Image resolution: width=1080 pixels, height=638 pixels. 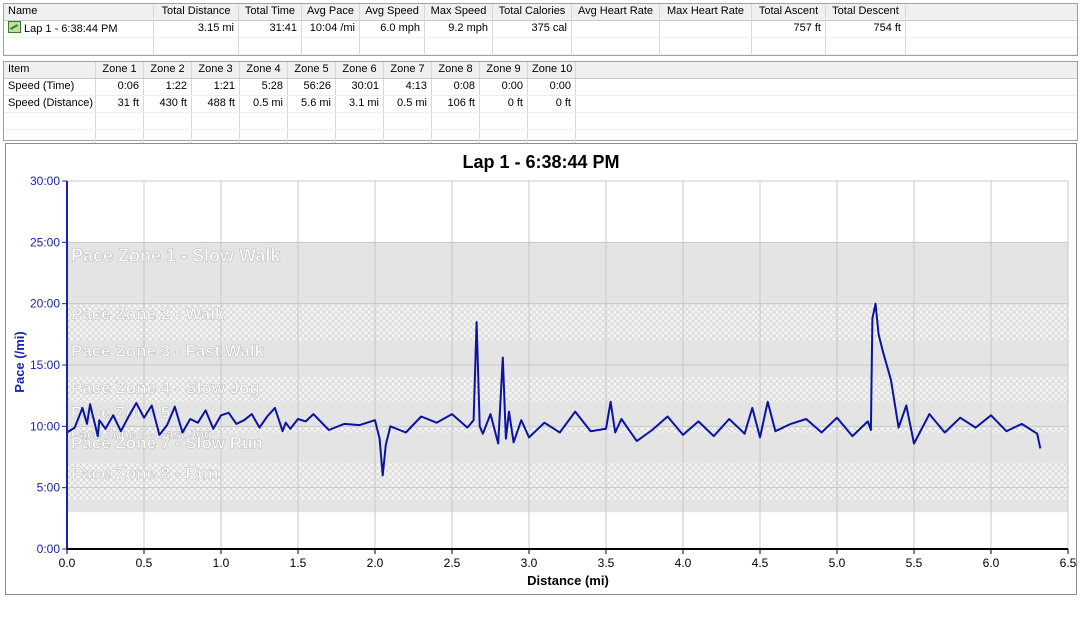 What do you see at coordinates (837, 563) in the screenshot?
I see `x-tick-label: 5.0` at bounding box center [837, 563].